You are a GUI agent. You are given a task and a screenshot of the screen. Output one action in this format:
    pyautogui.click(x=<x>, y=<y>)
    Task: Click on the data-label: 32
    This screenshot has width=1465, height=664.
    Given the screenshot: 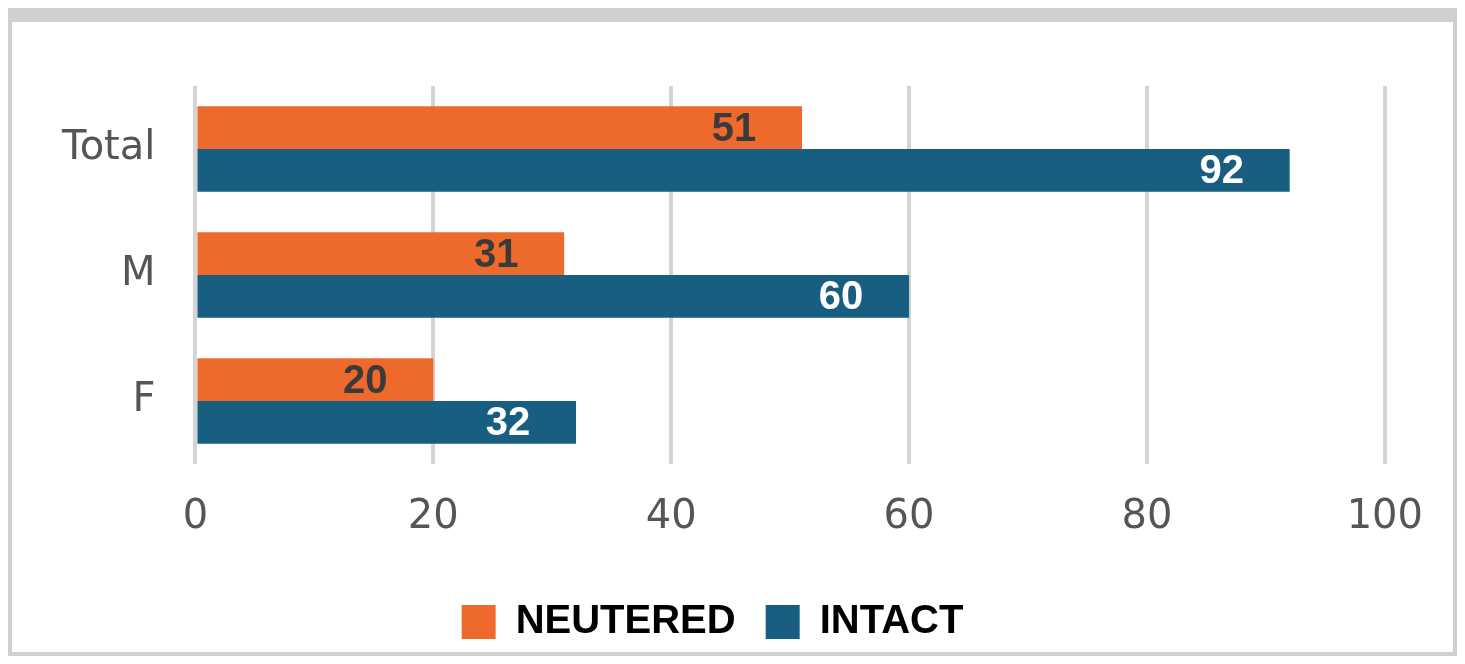 What is the action you would take?
    pyautogui.click(x=508, y=421)
    